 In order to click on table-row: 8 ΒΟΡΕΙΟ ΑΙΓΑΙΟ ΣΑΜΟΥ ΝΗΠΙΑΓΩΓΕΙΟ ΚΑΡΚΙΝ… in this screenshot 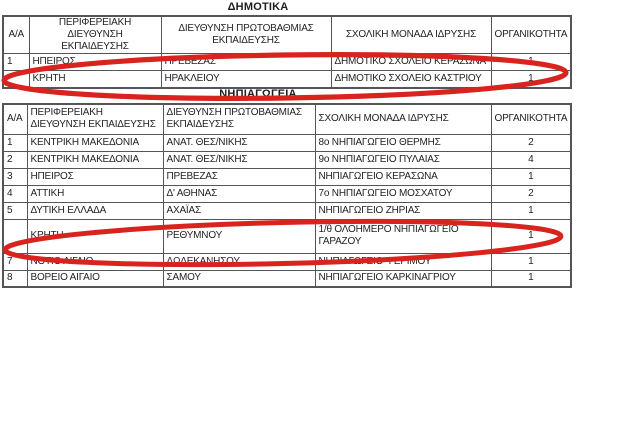, I will do `click(287, 278)`.